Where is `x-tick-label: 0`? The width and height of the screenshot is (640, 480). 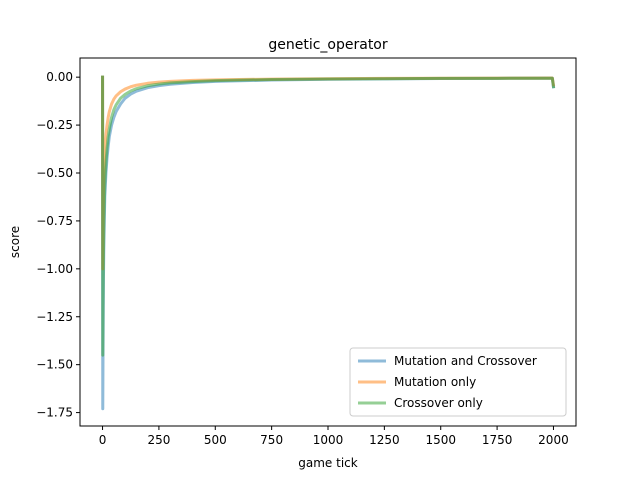
x-tick-label: 0 is located at coordinates (103, 440).